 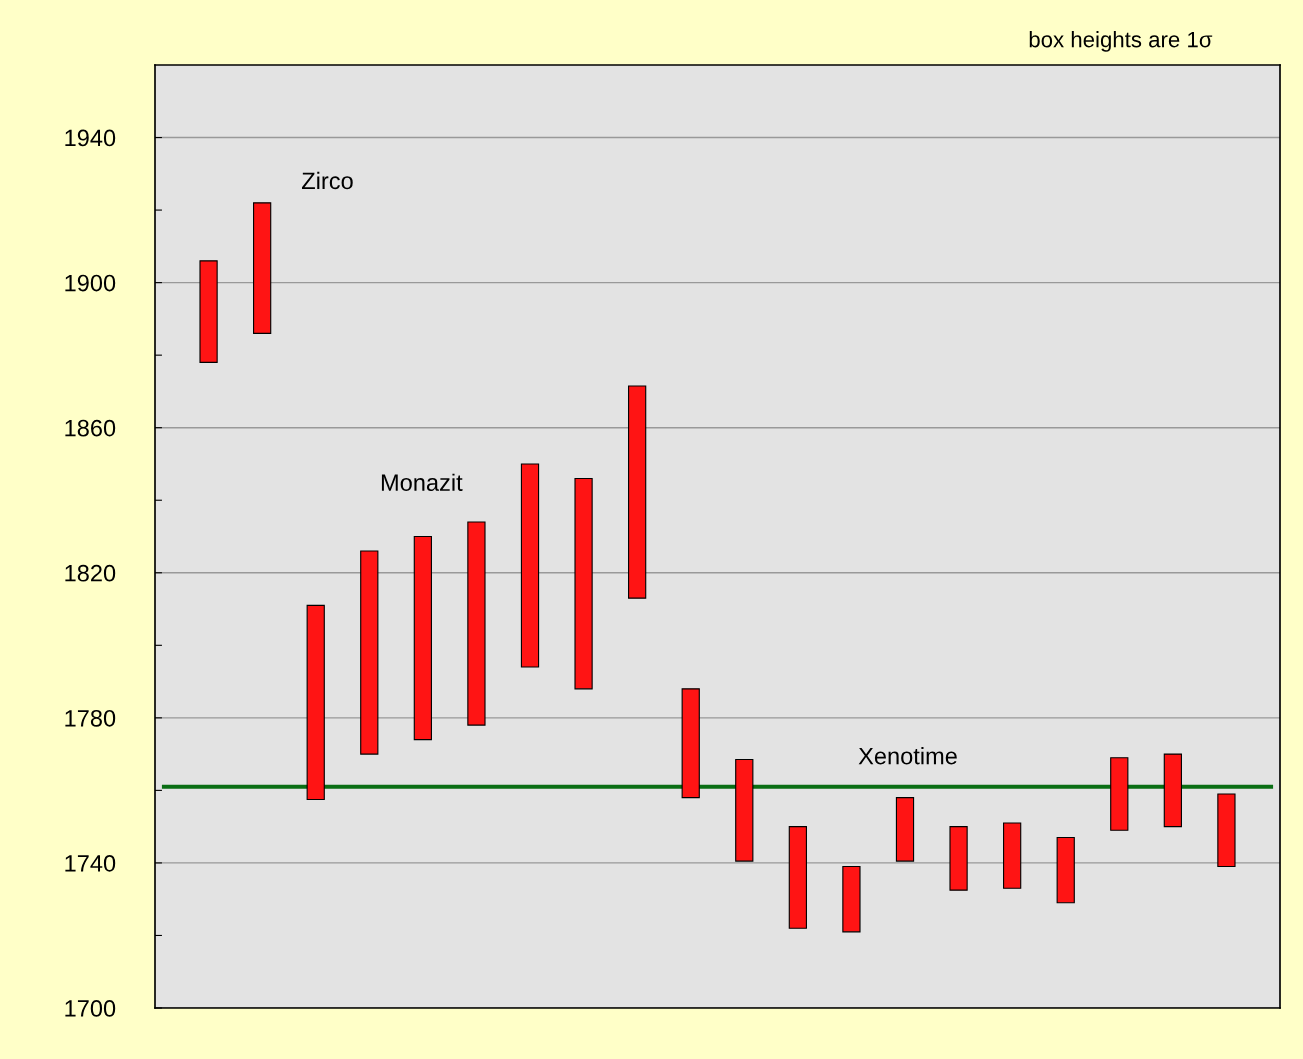 I want to click on y-tick-label: 1820, so click(x=90, y=573).